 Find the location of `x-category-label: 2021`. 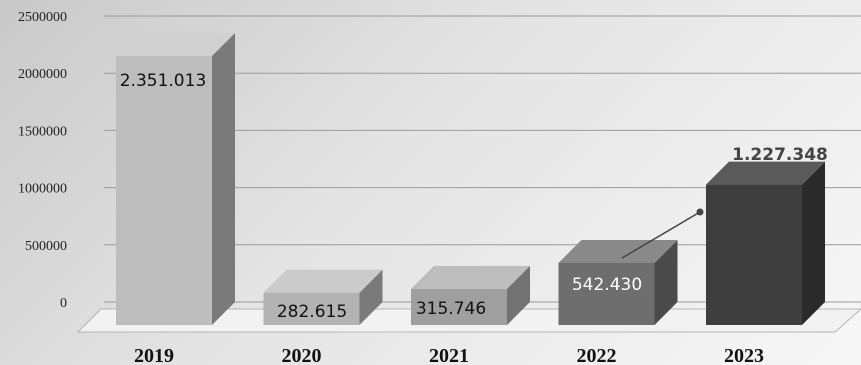

x-category-label: 2021 is located at coordinates (449, 355).